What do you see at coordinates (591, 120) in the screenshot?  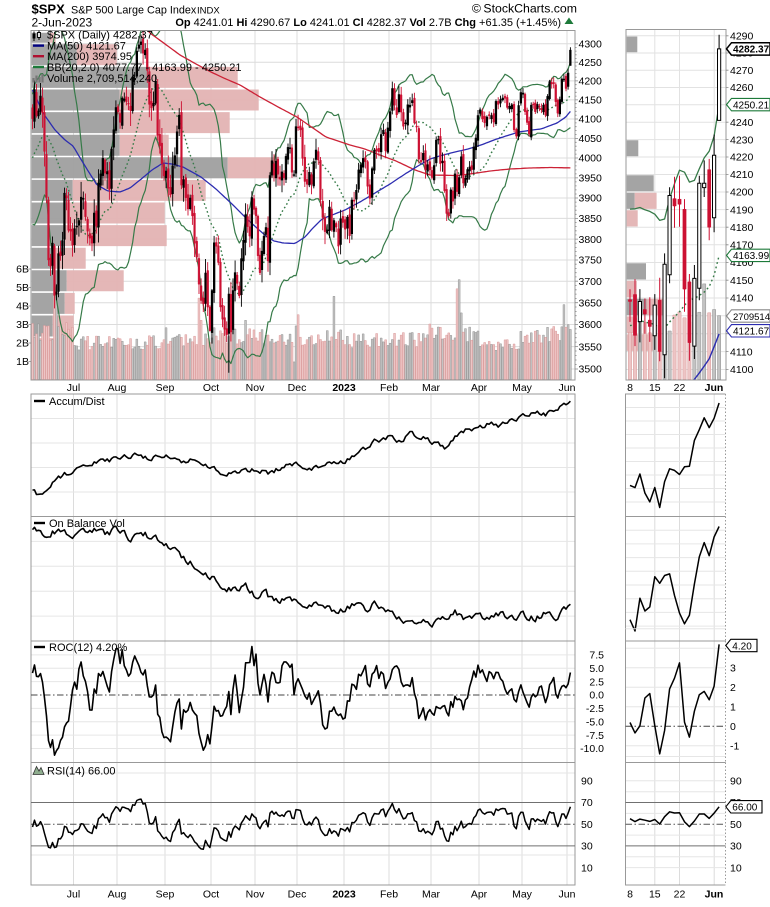 I see `svg-text: 4100` at bounding box center [591, 120].